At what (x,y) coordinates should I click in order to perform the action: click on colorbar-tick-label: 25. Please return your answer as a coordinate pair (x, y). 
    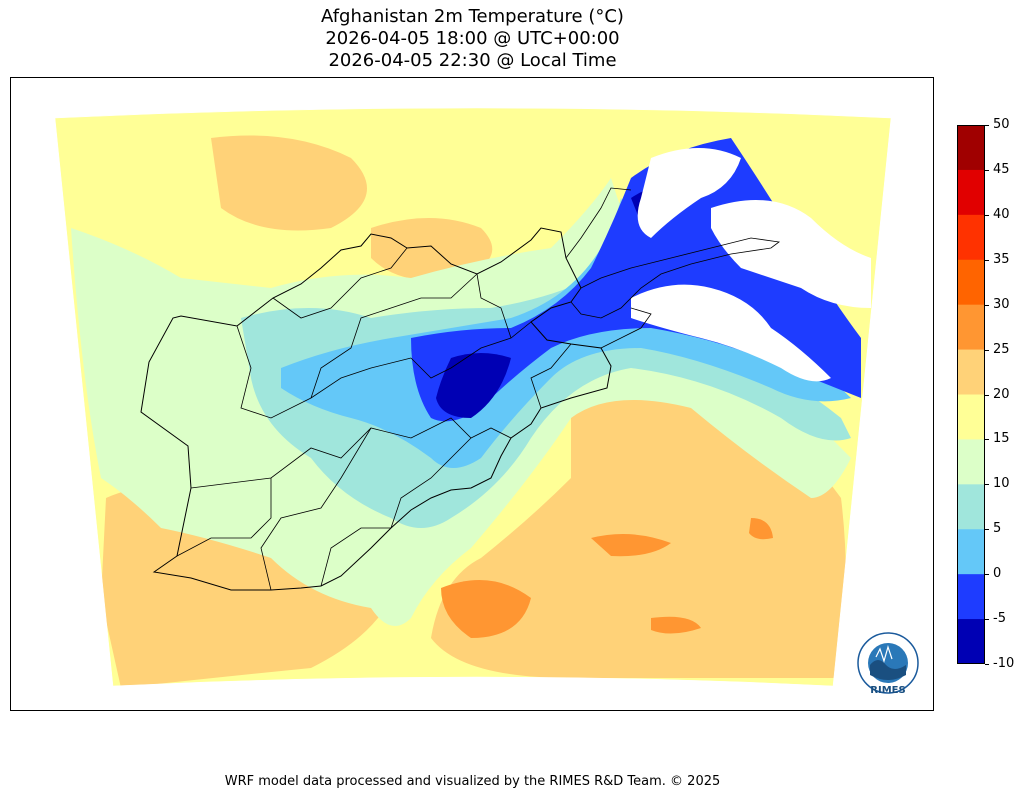
    Looking at the image, I should click on (1001, 349).